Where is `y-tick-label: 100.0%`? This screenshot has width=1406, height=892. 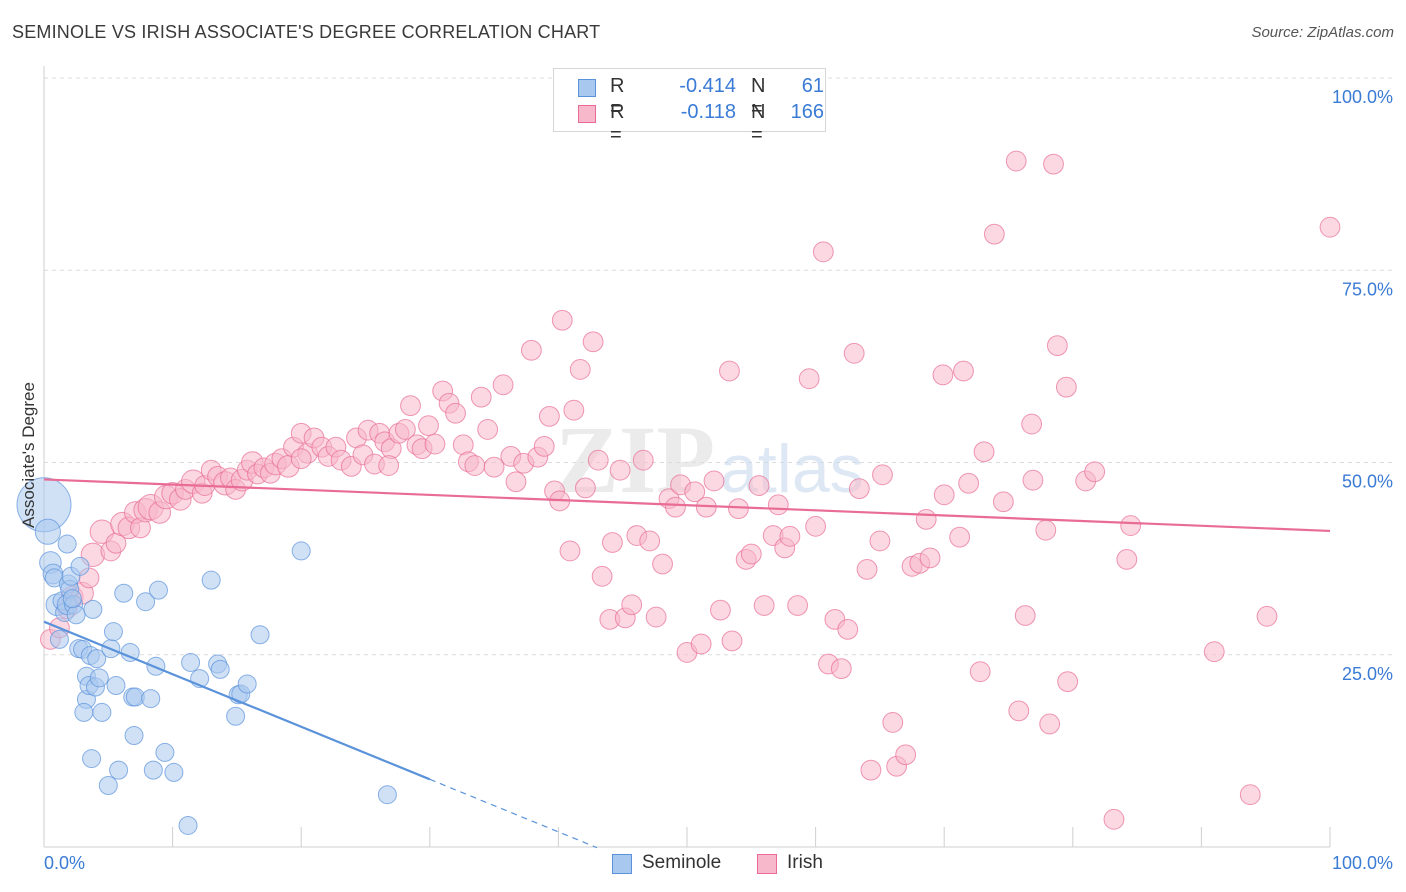
y-tick-label: 100.0% is located at coordinates (1362, 97).